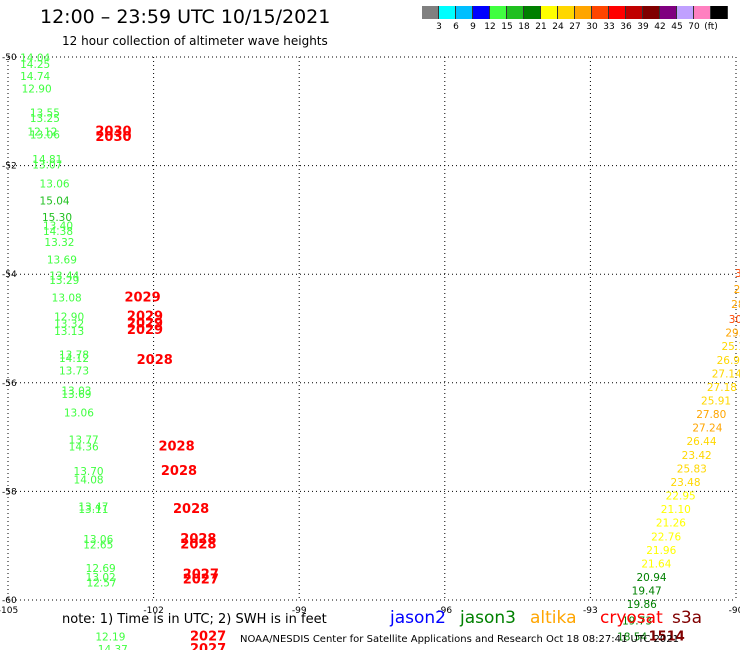 Image resolution: width=740 pixels, height=650 pixels. I want to click on color-scale-label: 27, so click(575, 27).